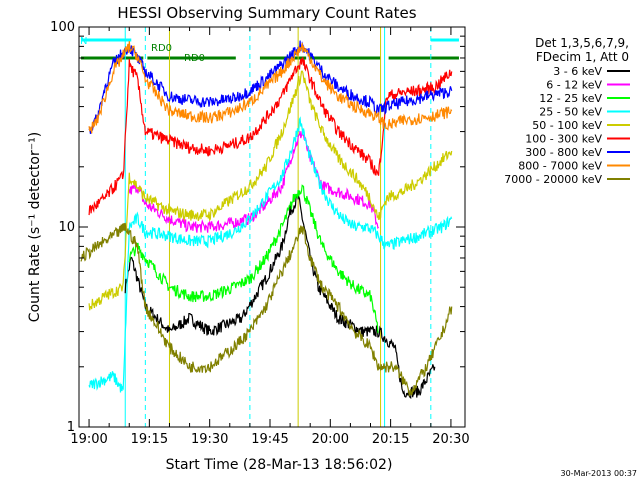  What do you see at coordinates (209, 439) in the screenshot?
I see `x-tick-label: 19:30` at bounding box center [209, 439].